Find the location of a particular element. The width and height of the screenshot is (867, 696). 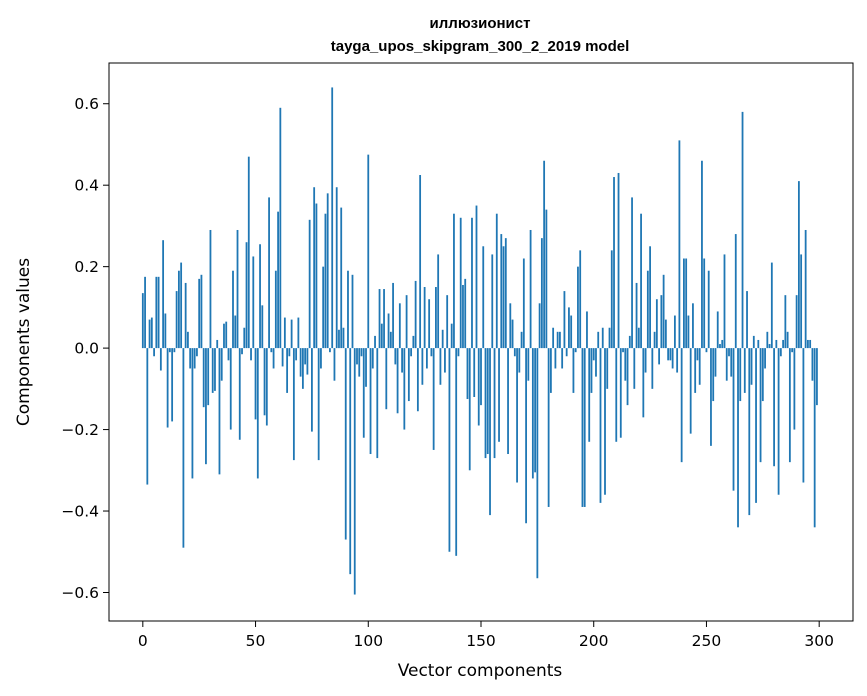

y-axis-label: Components values is located at coordinates (24, 342).